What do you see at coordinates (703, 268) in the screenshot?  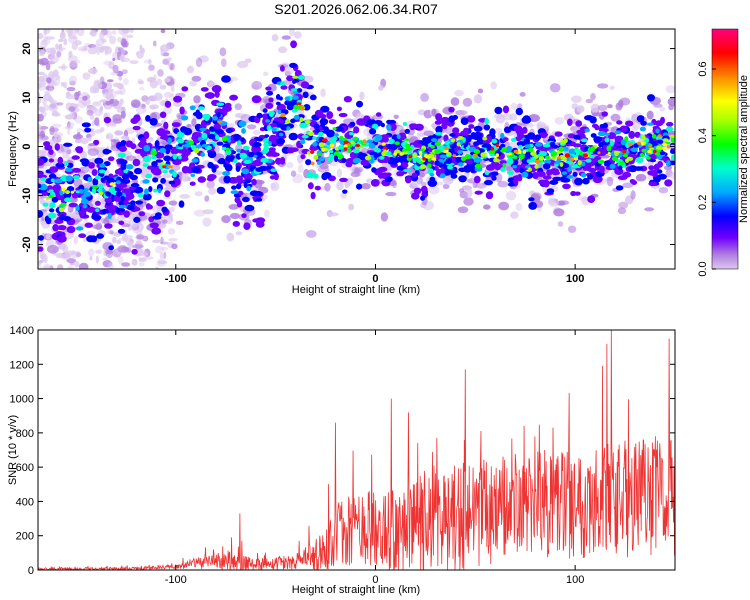 I see `colorbar-tick-label: 0.0` at bounding box center [703, 268].